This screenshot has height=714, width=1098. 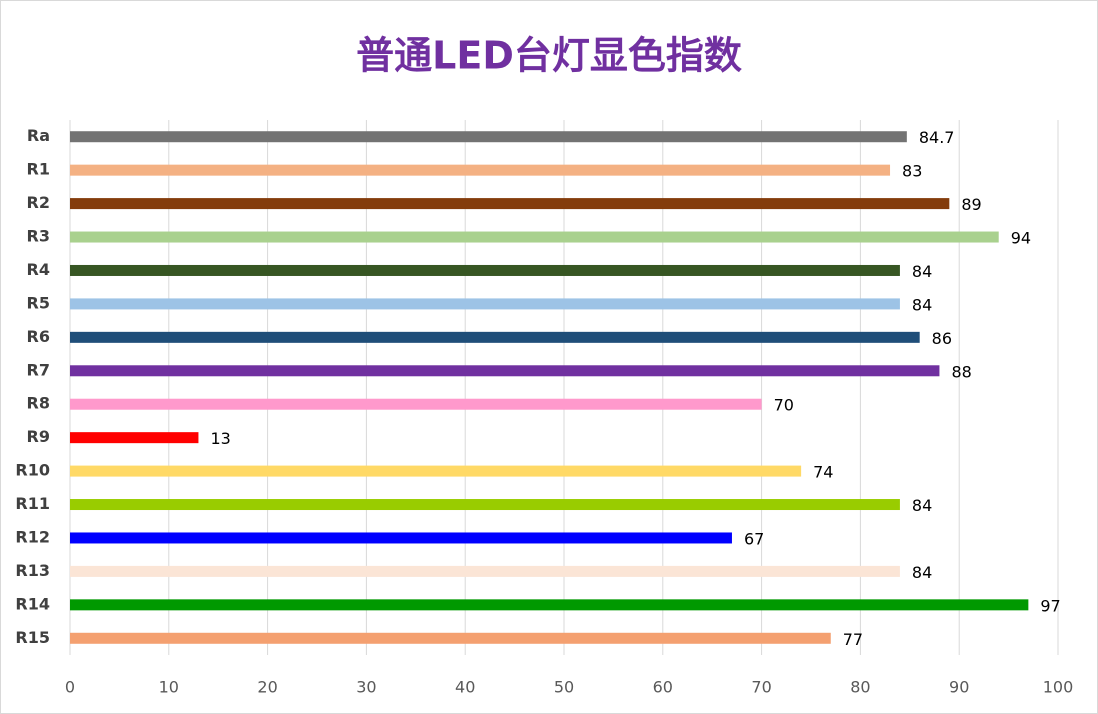 I want to click on y-tick-label: R8, so click(x=38, y=403).